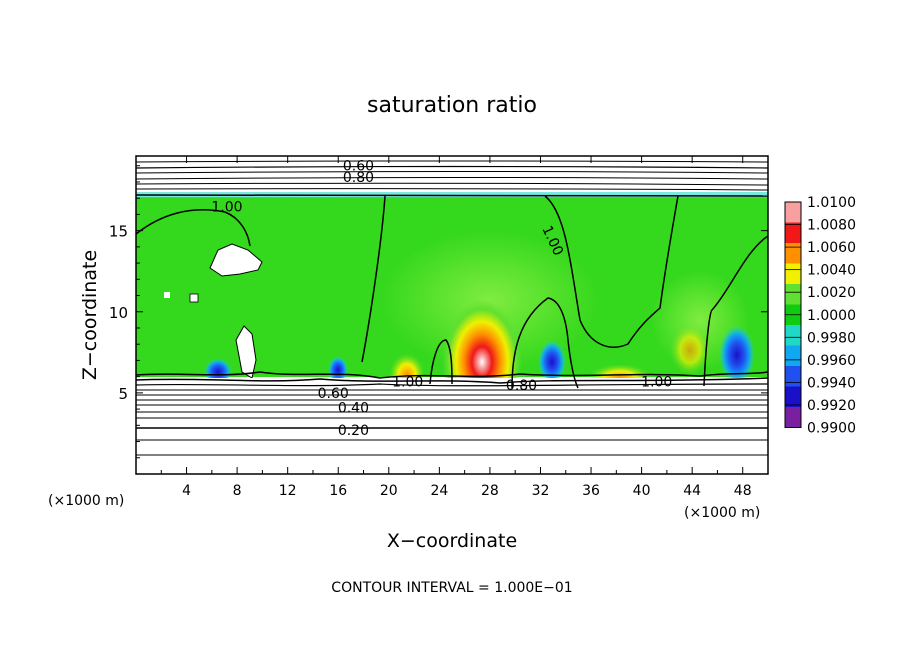 The image size is (904, 654). What do you see at coordinates (831, 248) in the screenshot?
I see `colorbar-label: 1.0060` at bounding box center [831, 248].